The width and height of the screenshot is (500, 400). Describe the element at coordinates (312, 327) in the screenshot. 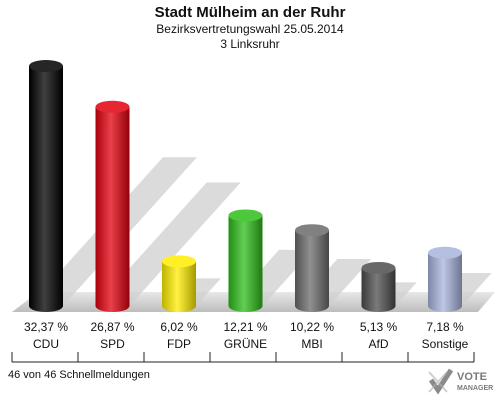

I see `value-label: 10,22 %` at that location.